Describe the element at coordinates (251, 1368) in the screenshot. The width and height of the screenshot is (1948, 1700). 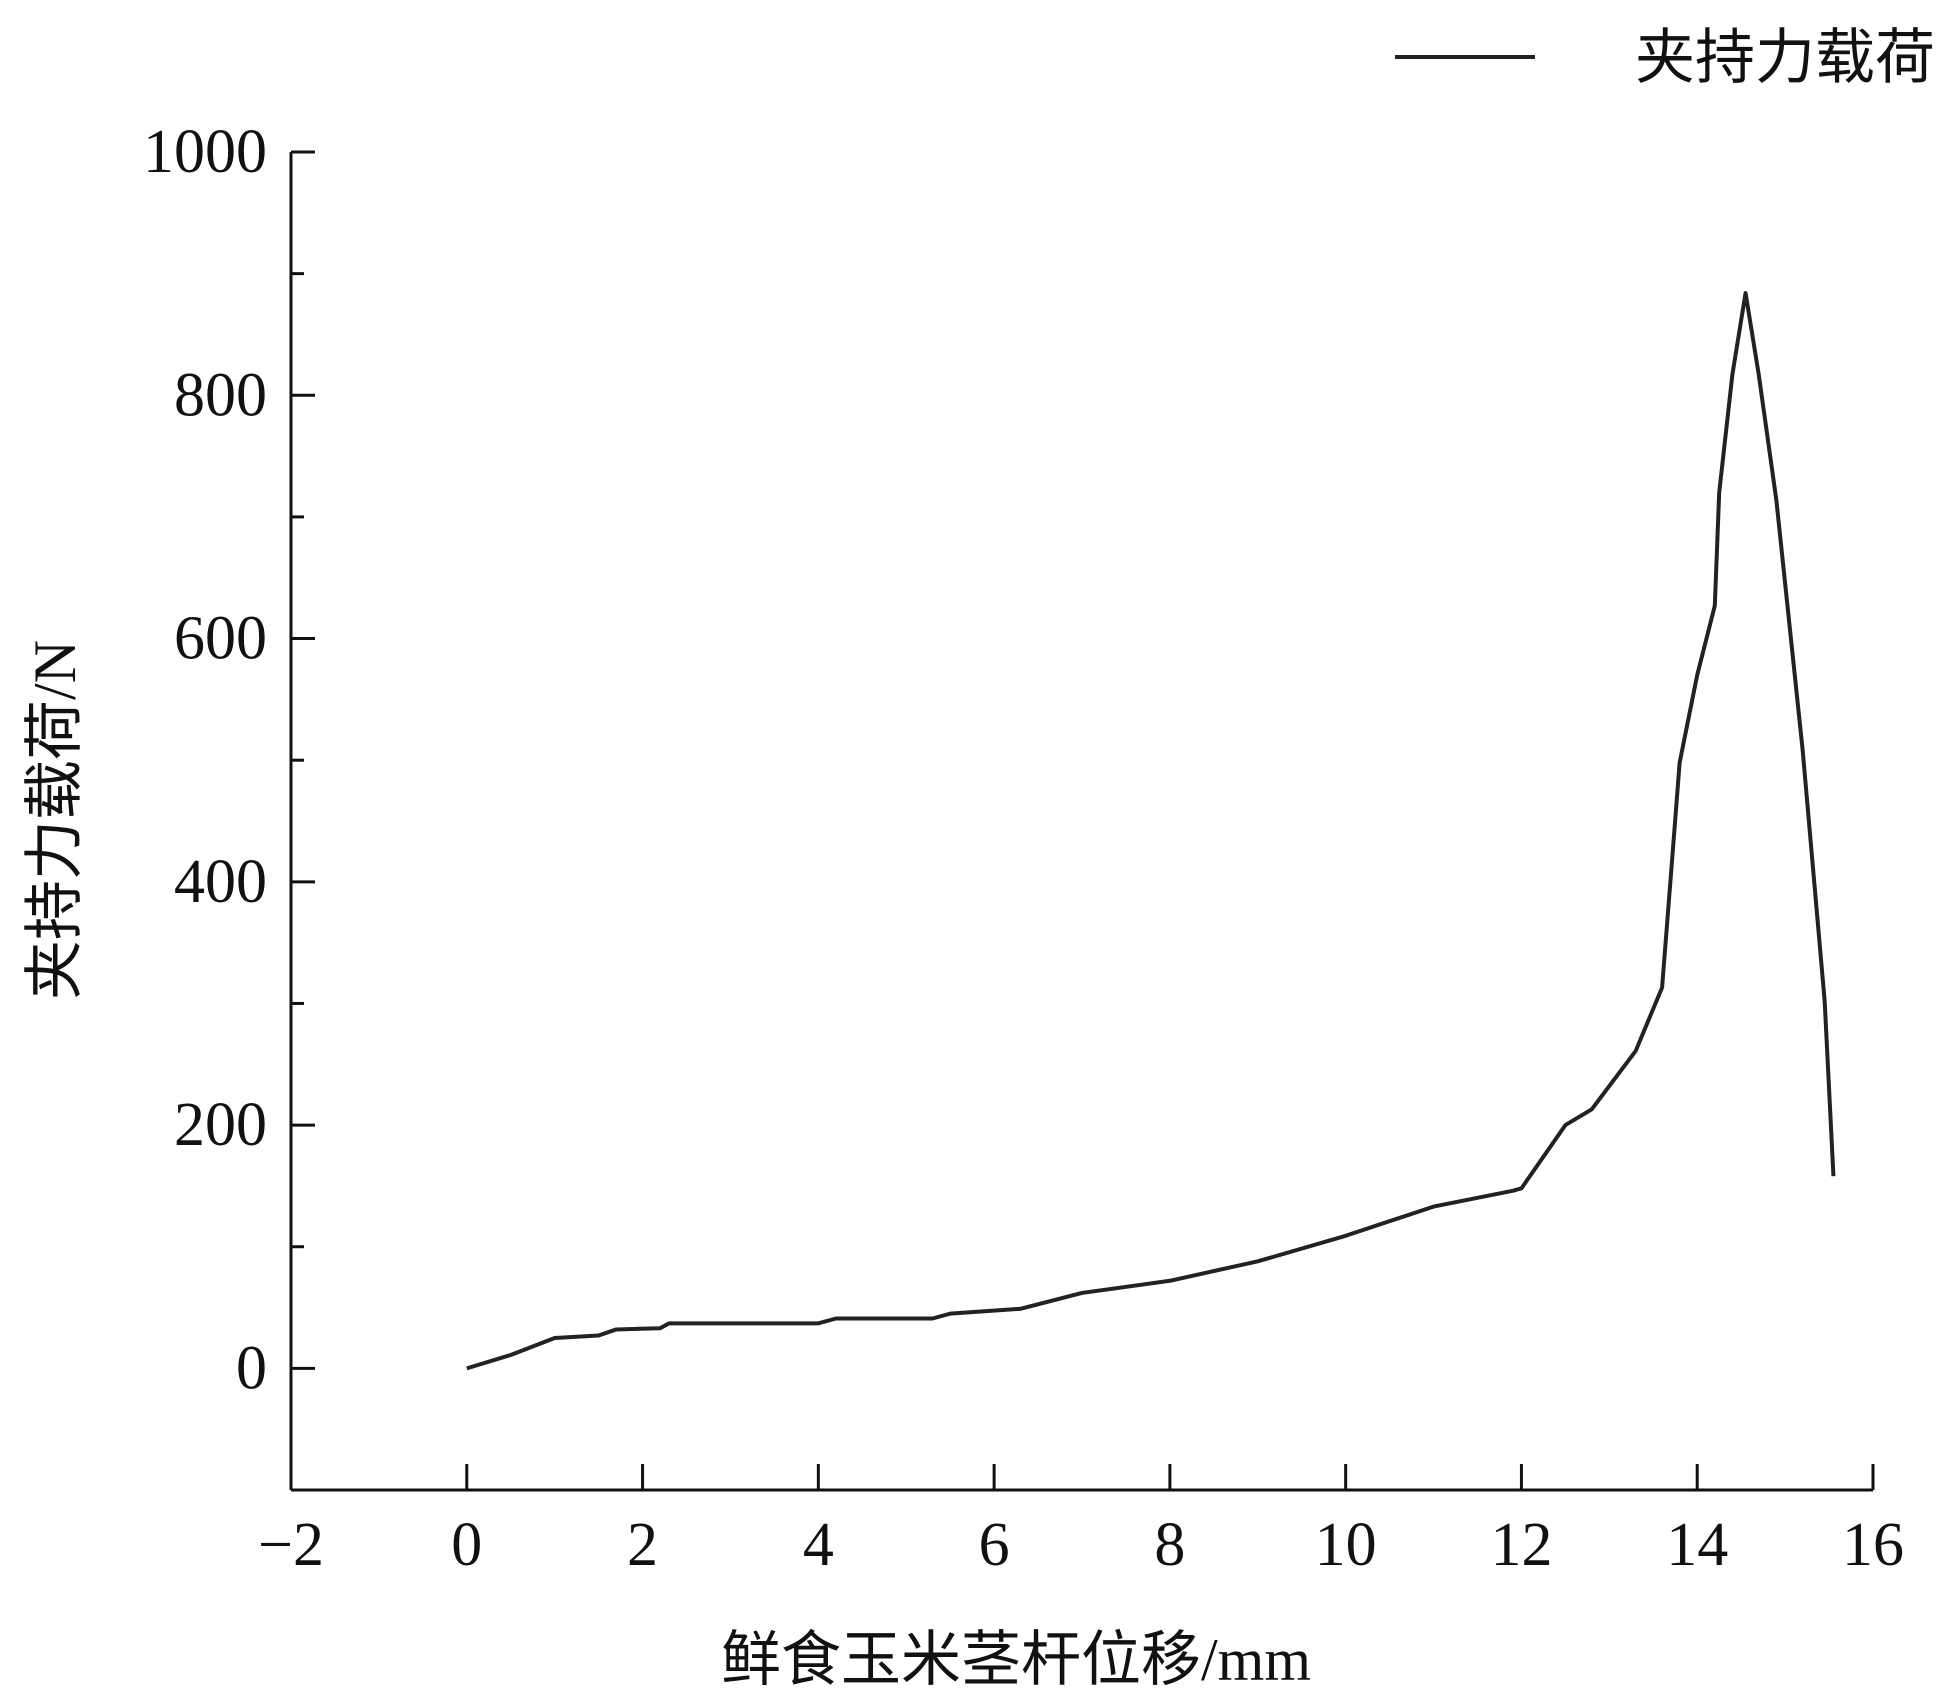
I see `y-tick-label: 0` at that location.